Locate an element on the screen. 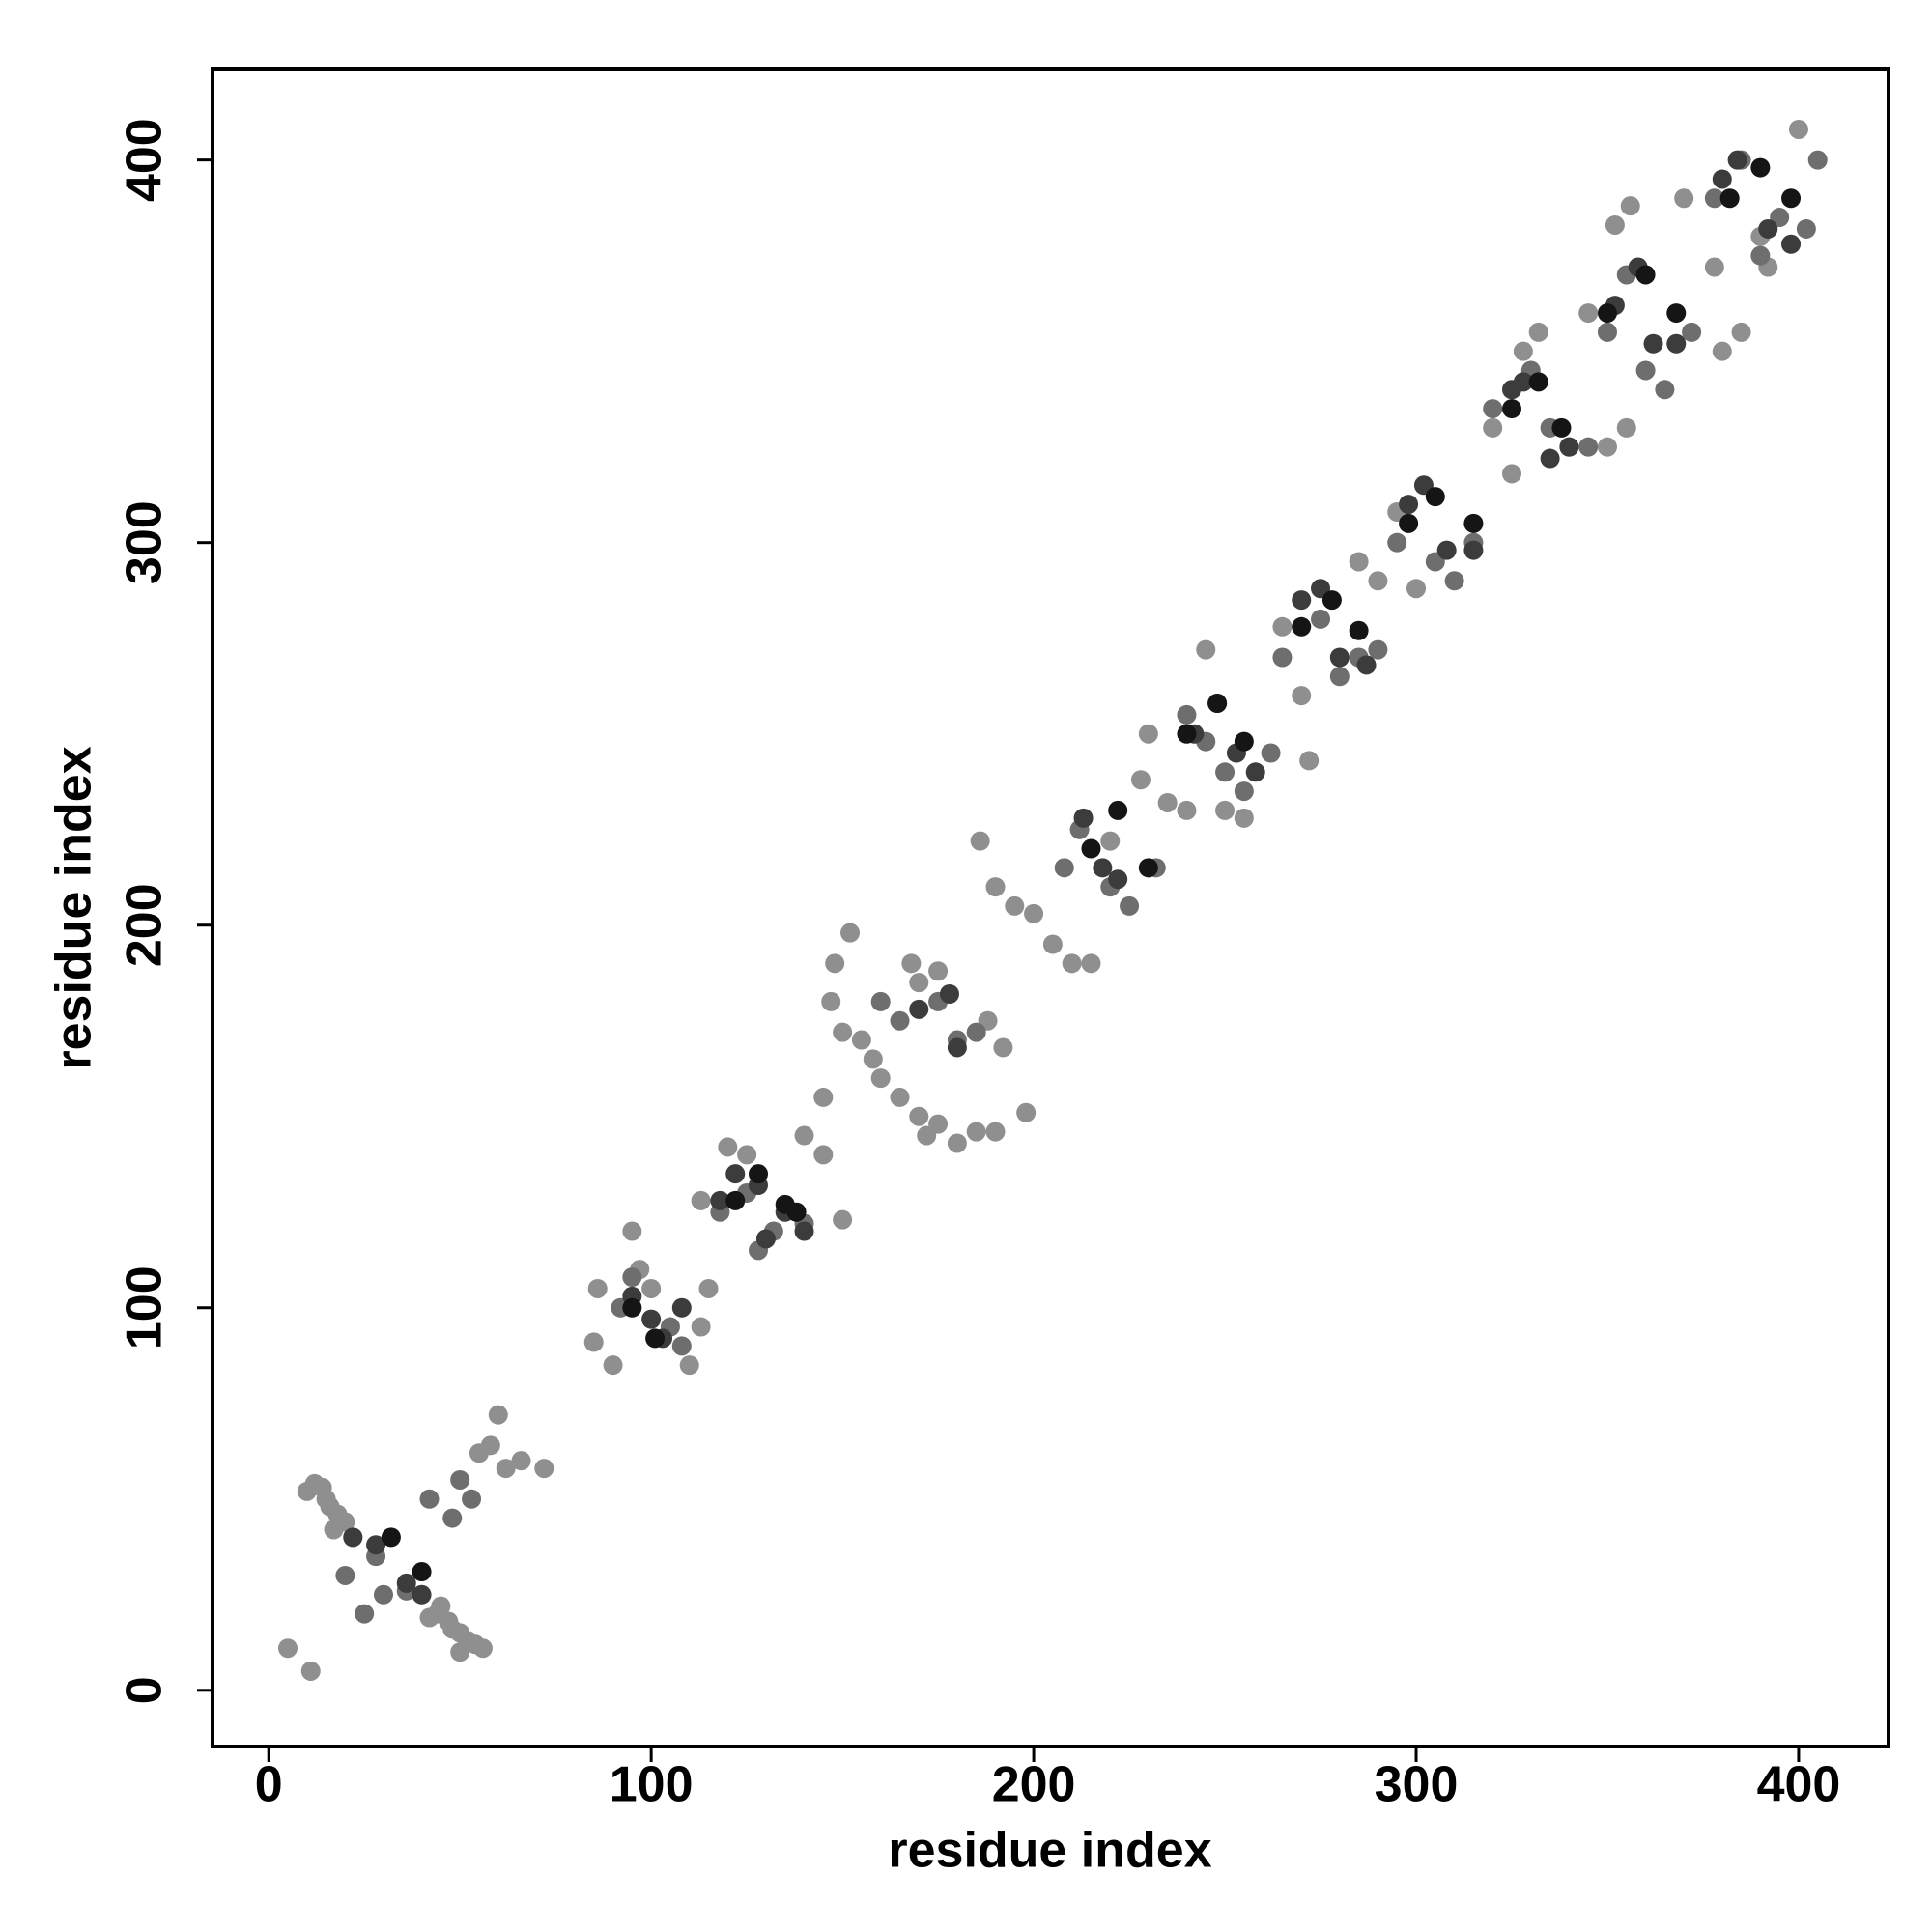 This screenshot has height=1932, width=1932. x-tick-label: 300 is located at coordinates (1417, 1785).